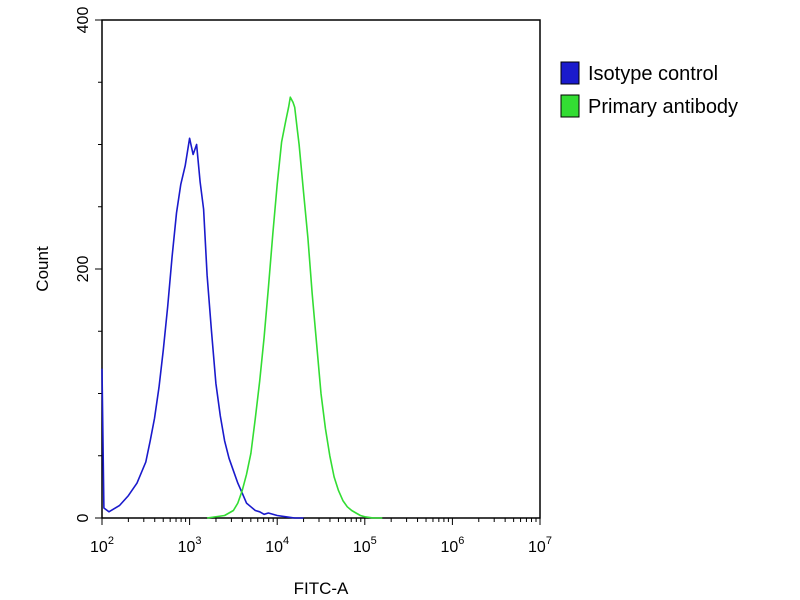 The width and height of the screenshot is (800, 600). What do you see at coordinates (198, 541) in the screenshot?
I see `x-tick-exponent: 3` at bounding box center [198, 541].